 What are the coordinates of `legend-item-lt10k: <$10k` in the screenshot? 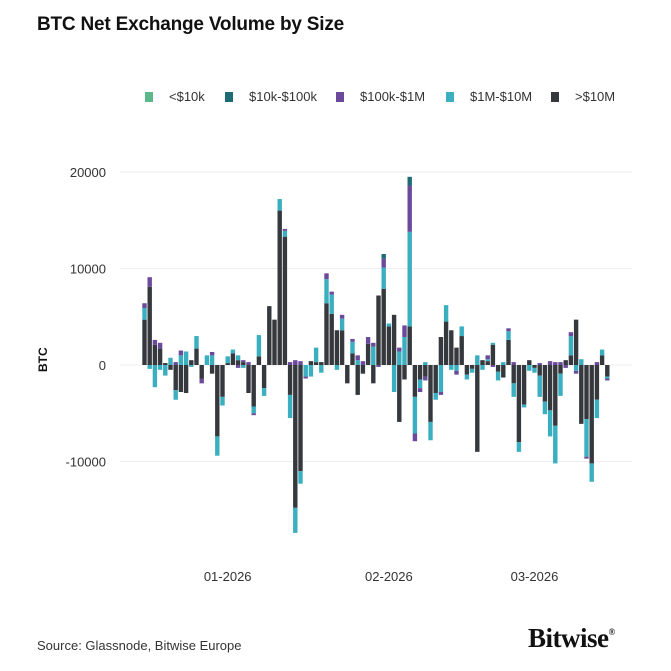 It's located at (175, 96).